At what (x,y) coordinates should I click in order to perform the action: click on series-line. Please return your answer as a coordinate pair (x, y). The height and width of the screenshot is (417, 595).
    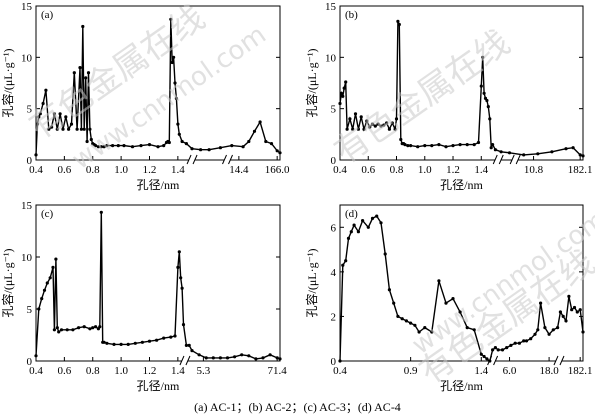
    Looking at the image, I should click on (461, 289).